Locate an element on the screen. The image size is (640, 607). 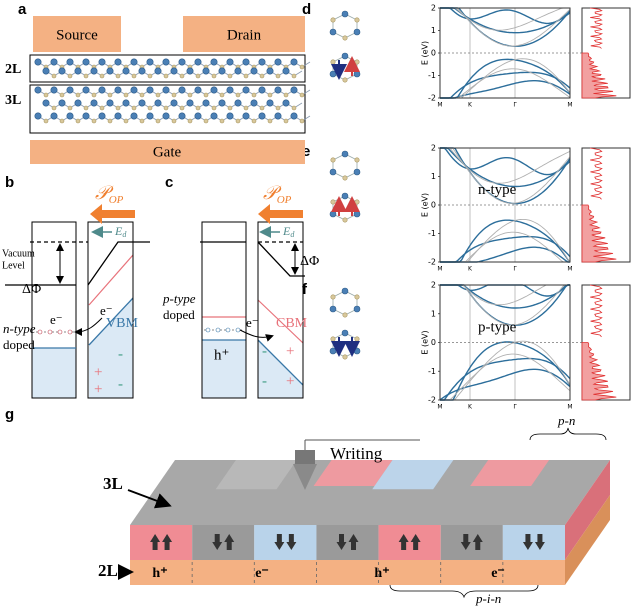
line is located at coordinates (149, 499).